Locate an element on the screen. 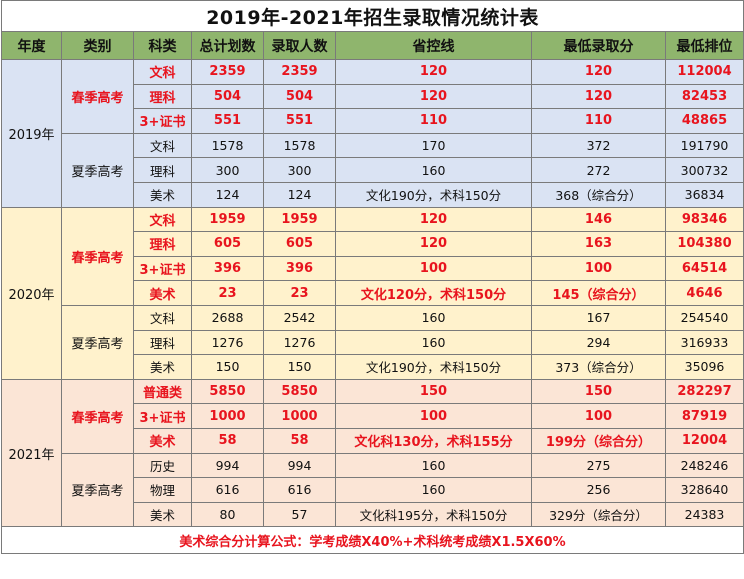 This screenshot has height=579, width=744. admitted-cell: 1276 is located at coordinates (299, 342).